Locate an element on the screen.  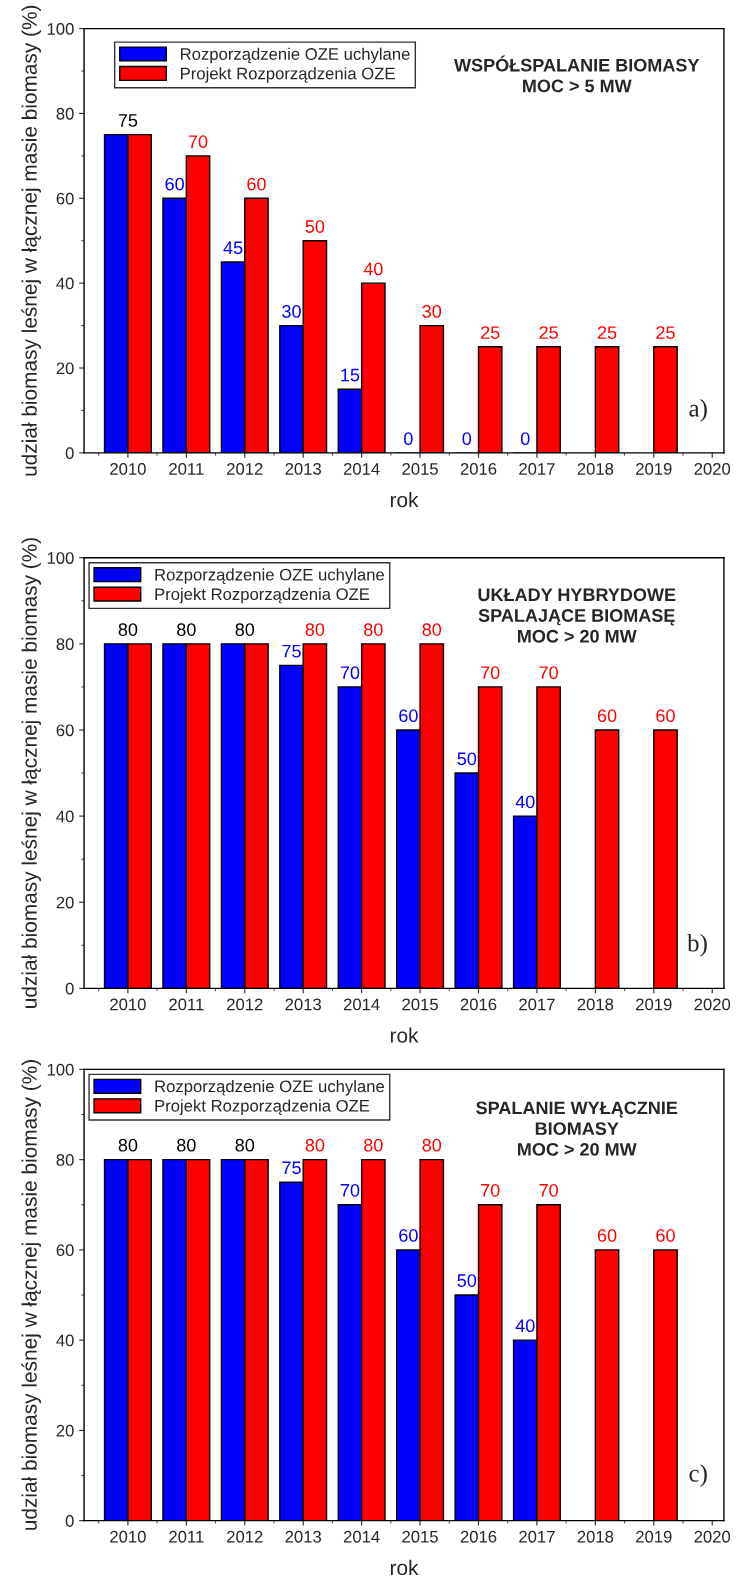
text: SPALANIE WYŁĄCZNIE BIOMASY MOC > 20 MW is located at coordinates (577, 1128).